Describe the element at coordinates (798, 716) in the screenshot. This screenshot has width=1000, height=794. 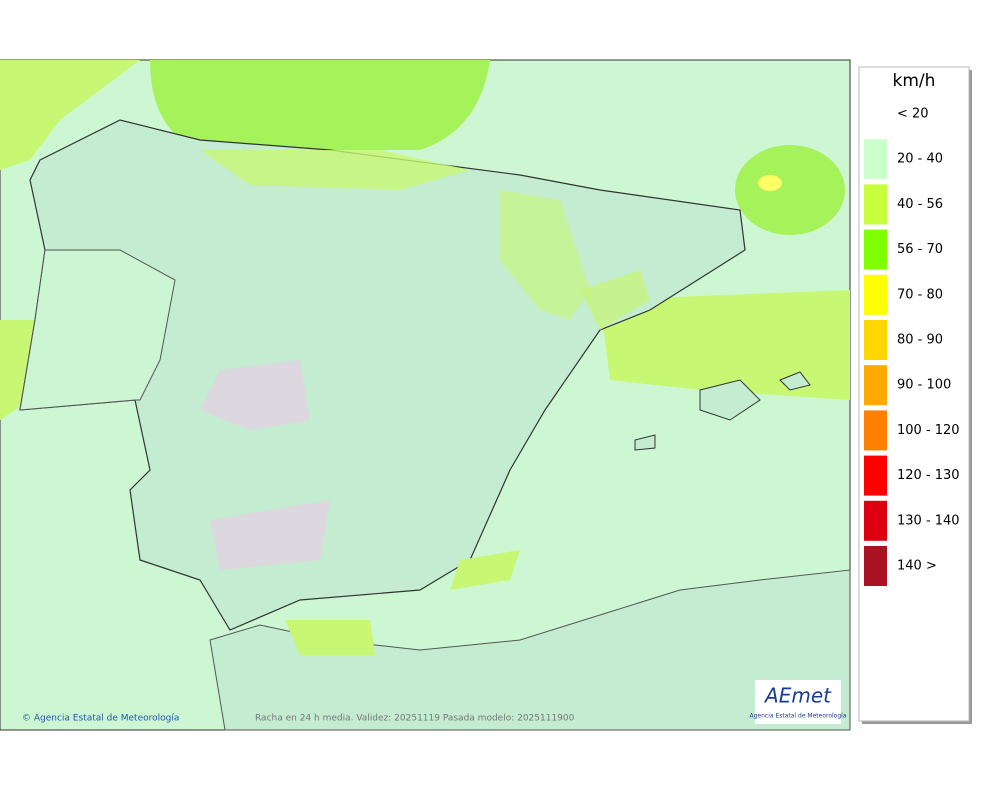
I see `logo-subtitle: Agencia Estatal de Meteorología` at that location.